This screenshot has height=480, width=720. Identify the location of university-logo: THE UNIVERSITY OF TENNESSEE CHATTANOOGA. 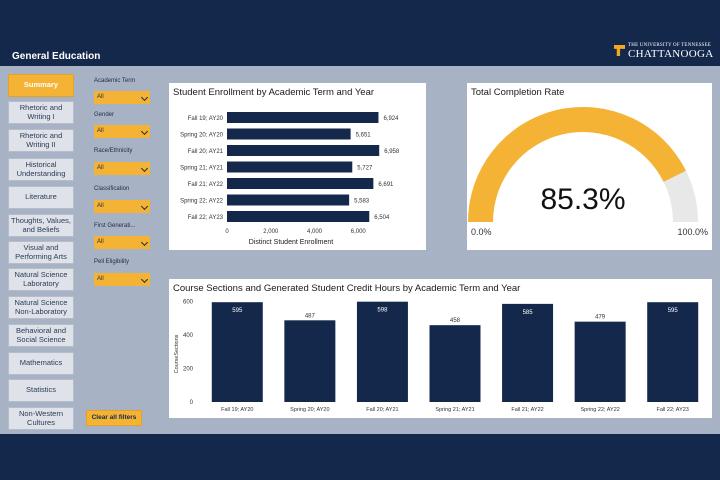
(664, 52).